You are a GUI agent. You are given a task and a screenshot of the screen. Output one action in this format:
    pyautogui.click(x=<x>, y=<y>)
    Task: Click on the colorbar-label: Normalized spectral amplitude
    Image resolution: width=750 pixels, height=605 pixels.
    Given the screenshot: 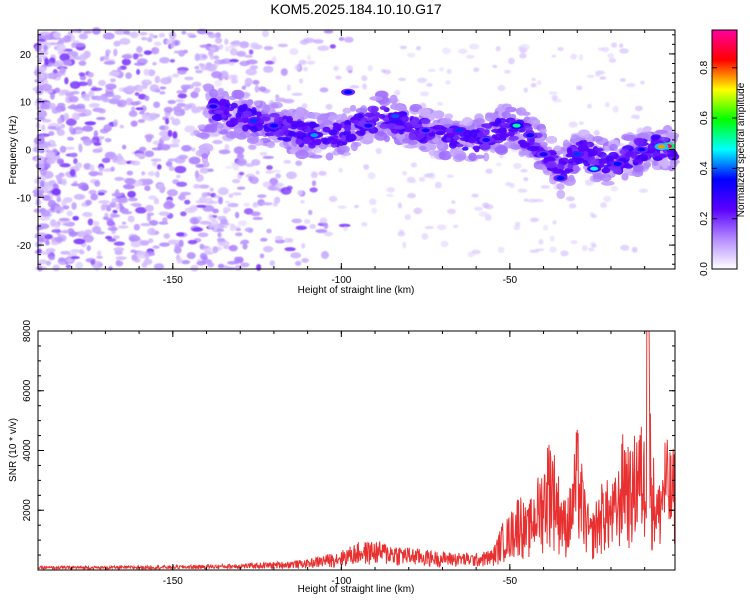 What is the action you would take?
    pyautogui.click(x=741, y=149)
    